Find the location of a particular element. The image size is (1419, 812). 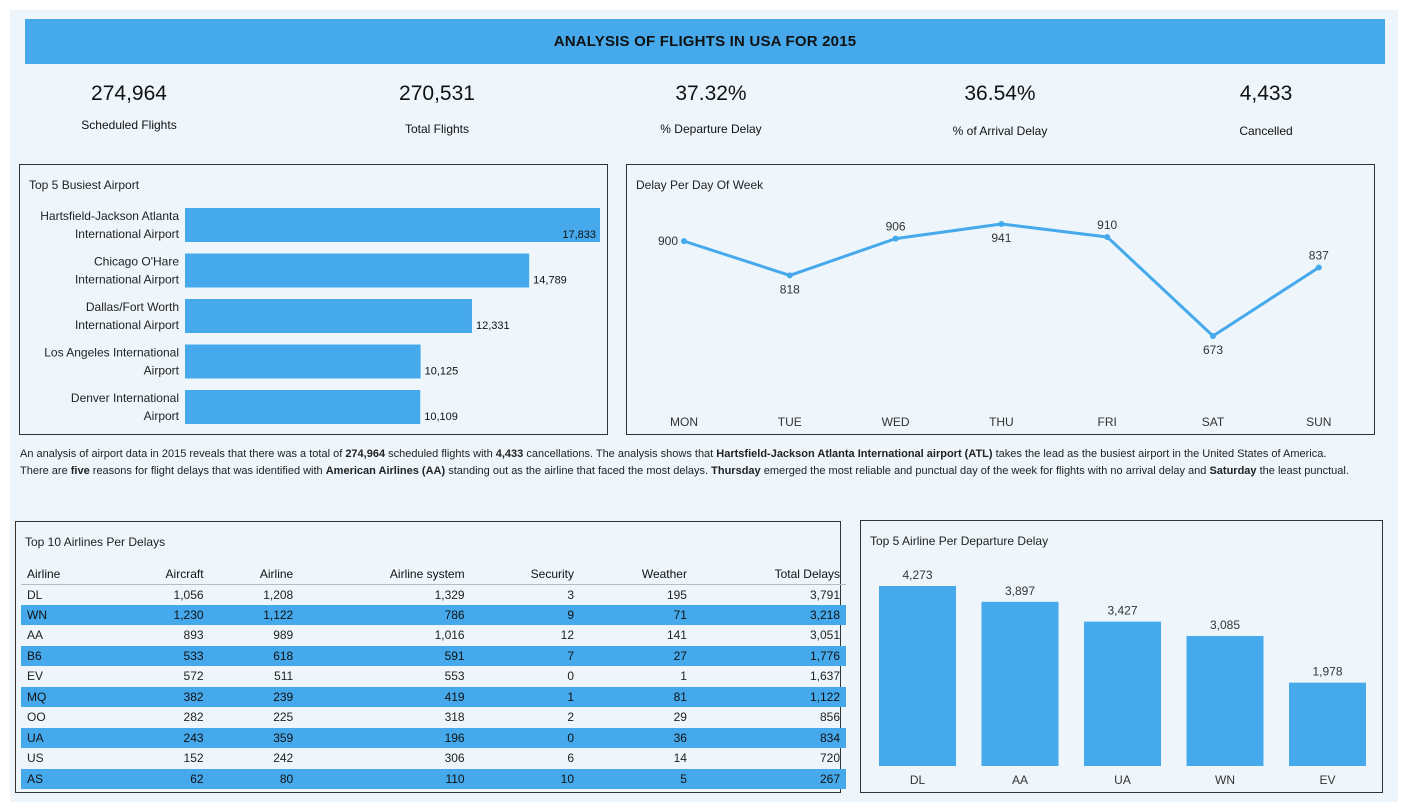

table-cell: 239 is located at coordinates (254, 696).